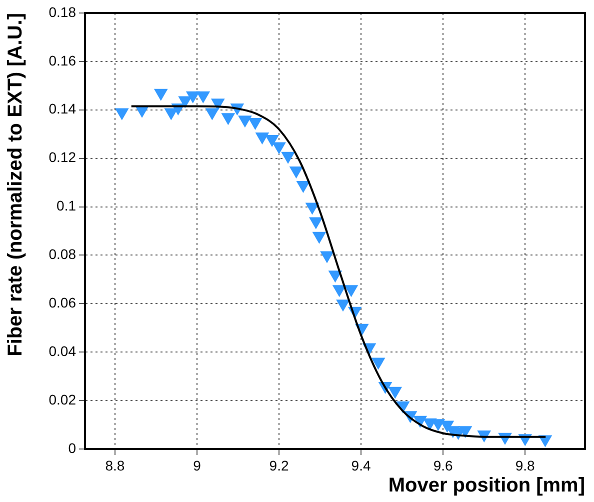  Describe the element at coordinates (15, 184) in the screenshot. I see `y-axis-title: Fiber rate (normalized to EXT) [A.U.]` at that location.